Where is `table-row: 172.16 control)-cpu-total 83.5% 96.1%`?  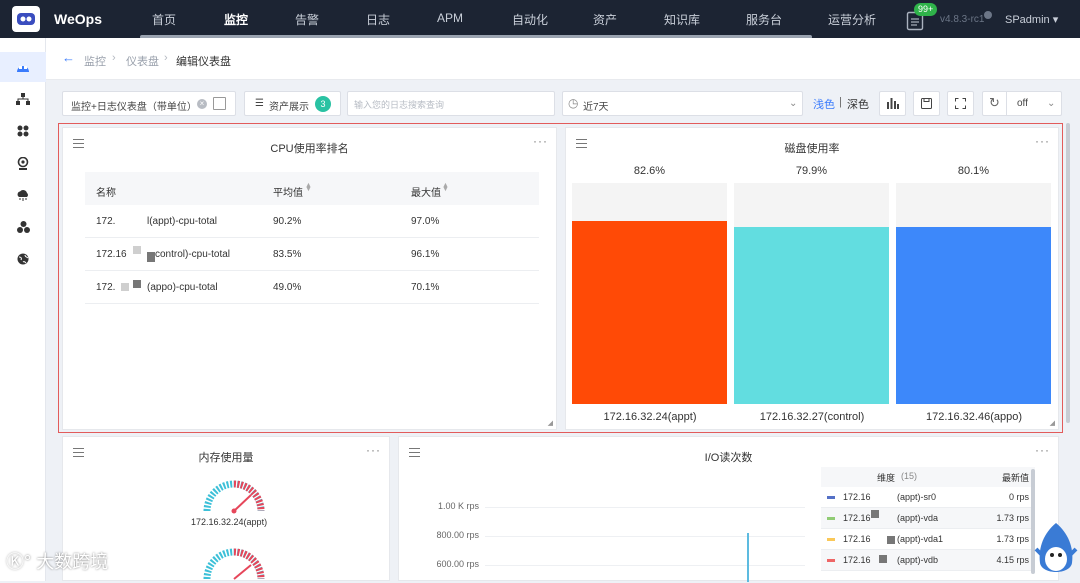 table-row: 172.16 control)-cpu-total 83.5% 96.1% is located at coordinates (312, 254).